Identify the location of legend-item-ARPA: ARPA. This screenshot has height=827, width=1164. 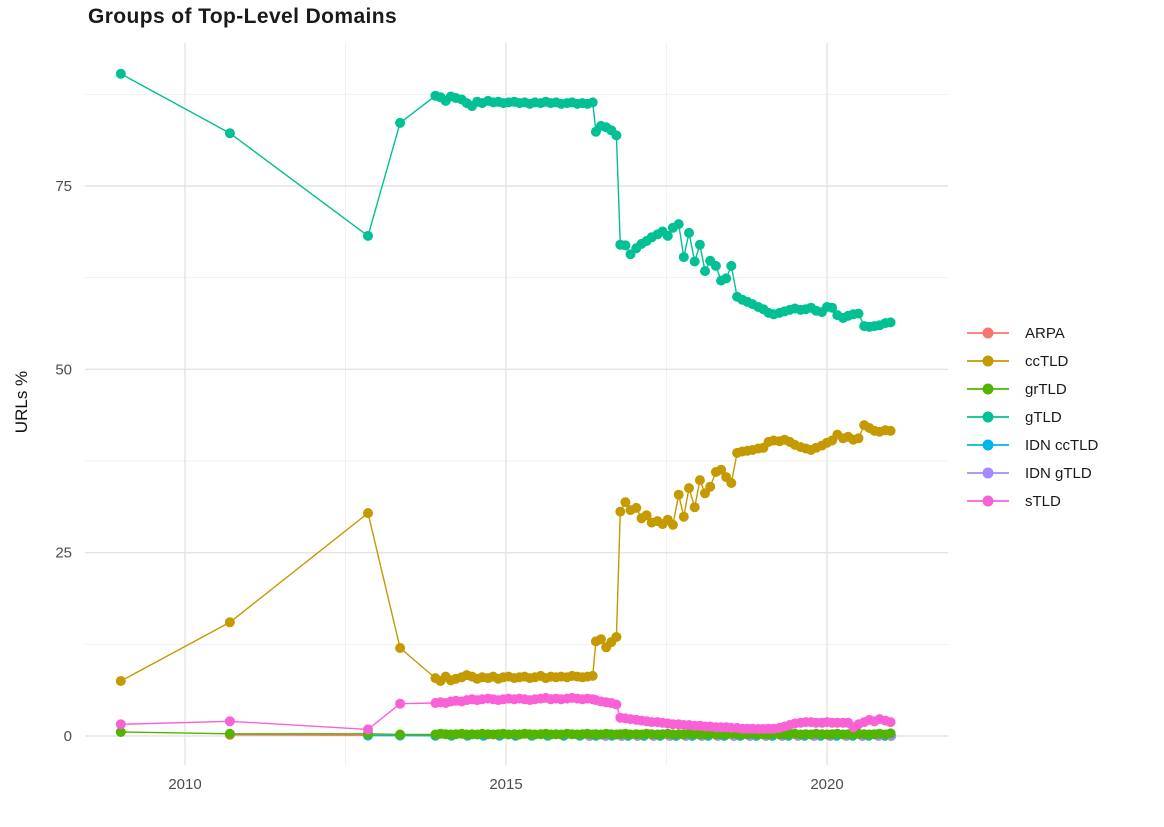
(1032, 333).